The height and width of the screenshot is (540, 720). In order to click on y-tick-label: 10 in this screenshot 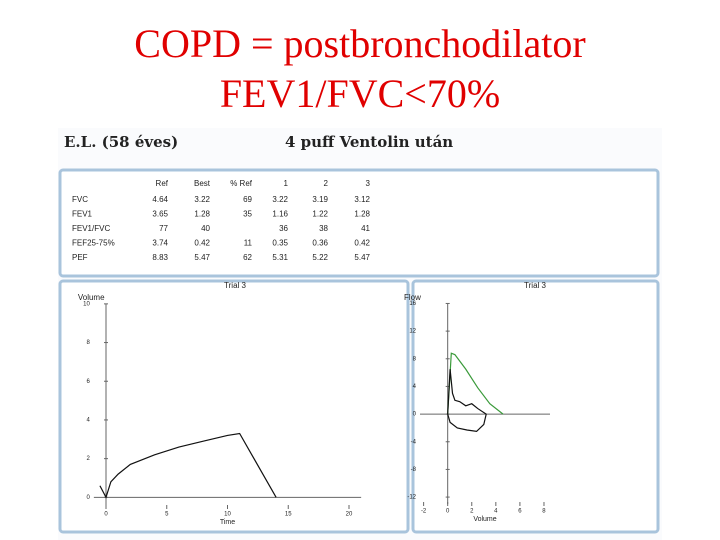, I will do `click(86, 304)`.